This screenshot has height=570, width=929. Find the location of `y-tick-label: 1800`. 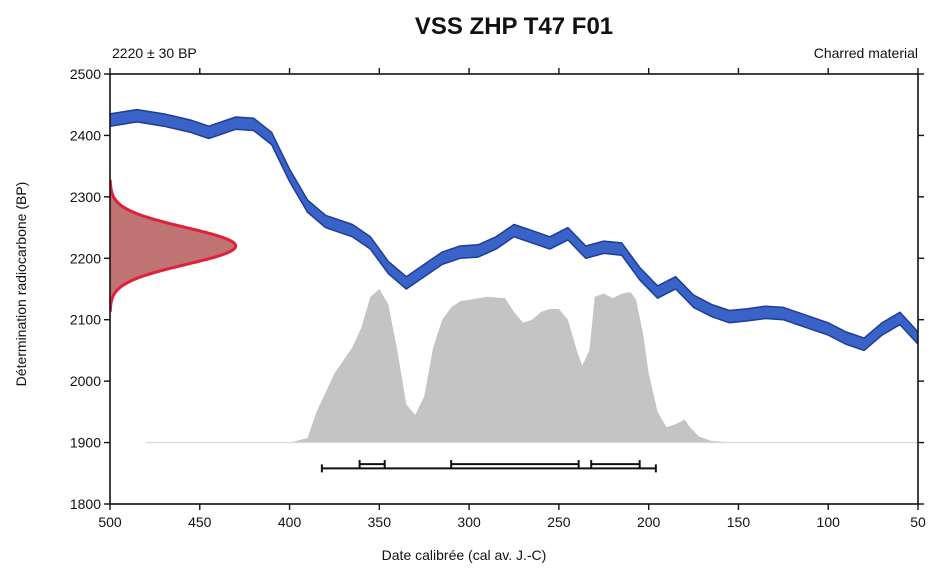

y-tick-label: 1800 is located at coordinates (85, 504).